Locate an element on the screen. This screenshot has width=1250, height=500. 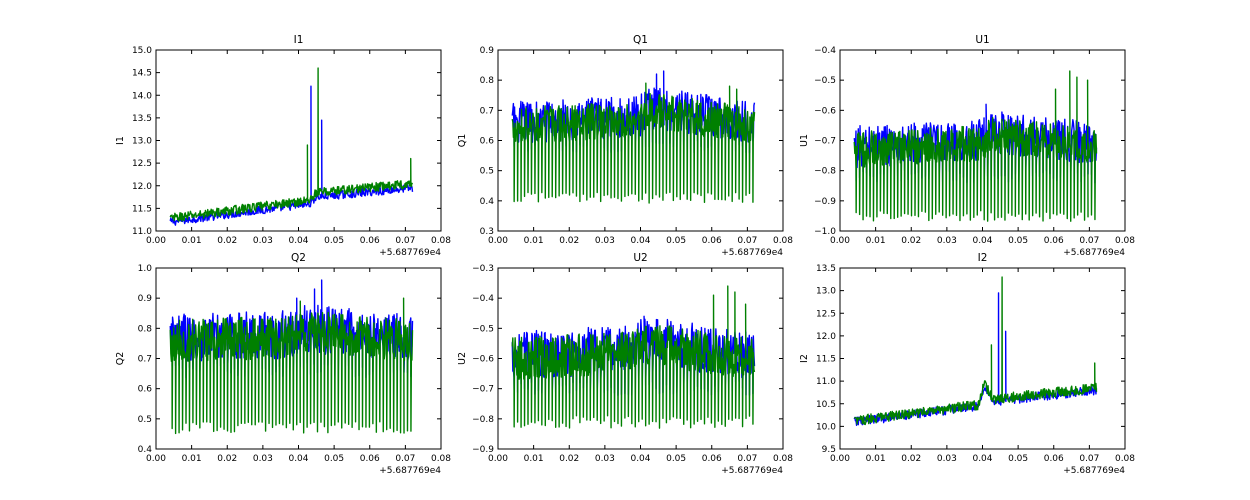
y-tick-label: 12.5 is located at coordinates (826, 314).